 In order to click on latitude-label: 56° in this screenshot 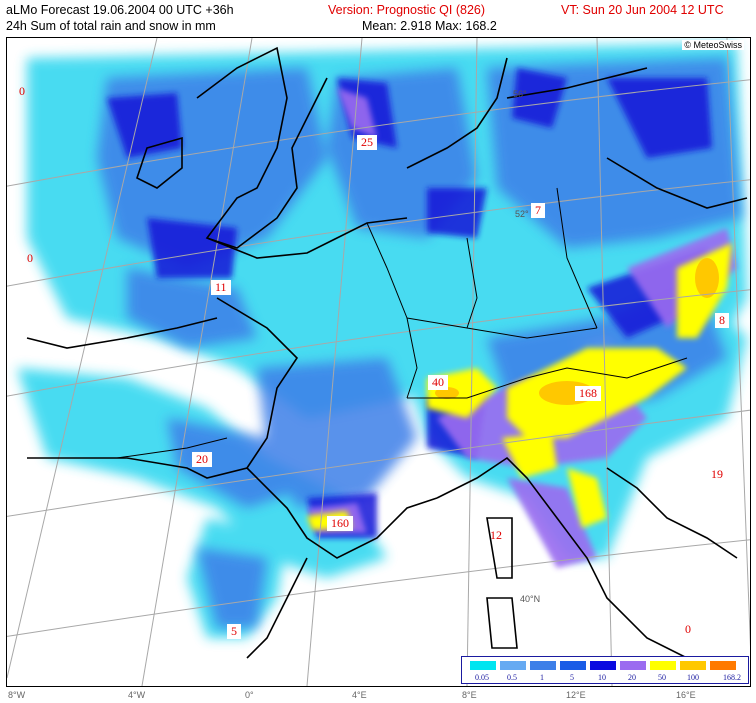, I will do `click(520, 94)`.